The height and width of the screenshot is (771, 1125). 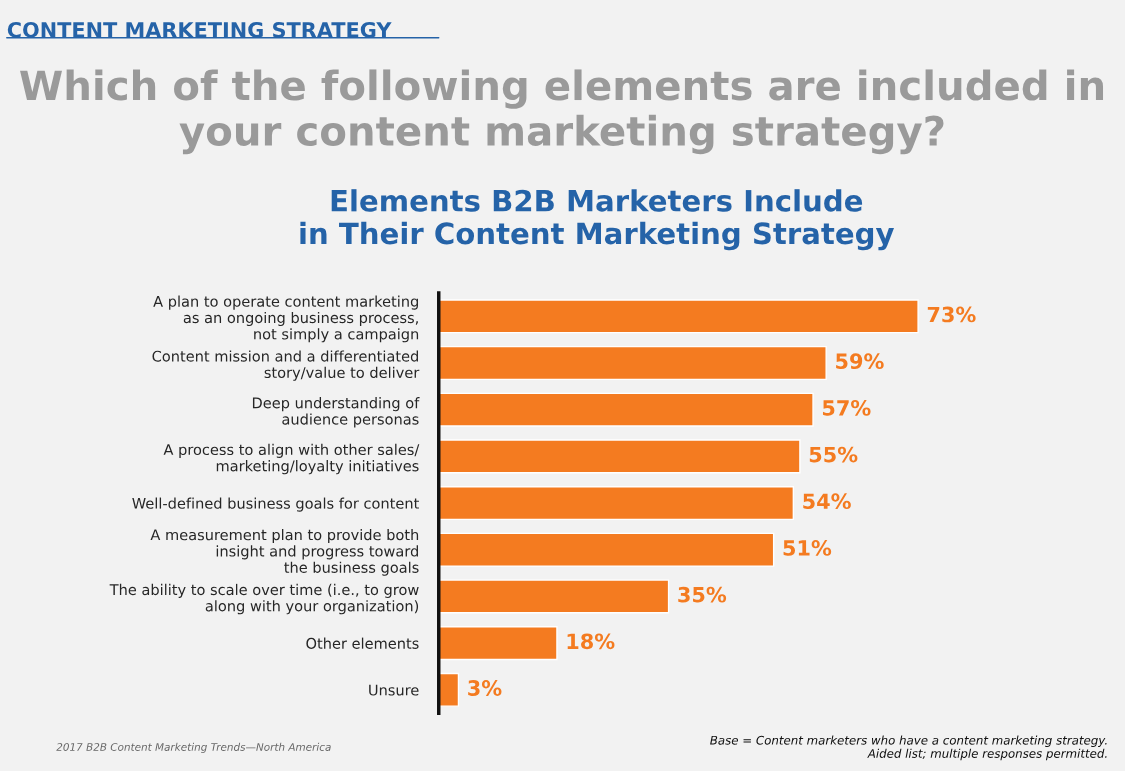 I want to click on data-label: 35%, so click(x=702, y=594).